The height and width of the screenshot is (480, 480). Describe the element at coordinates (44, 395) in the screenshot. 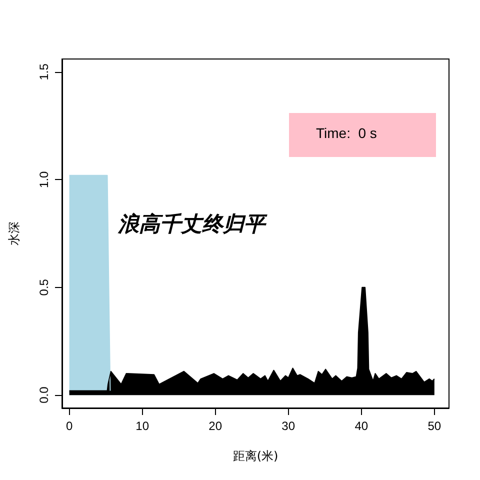

I see `y-tick-label: 0.0` at that location.